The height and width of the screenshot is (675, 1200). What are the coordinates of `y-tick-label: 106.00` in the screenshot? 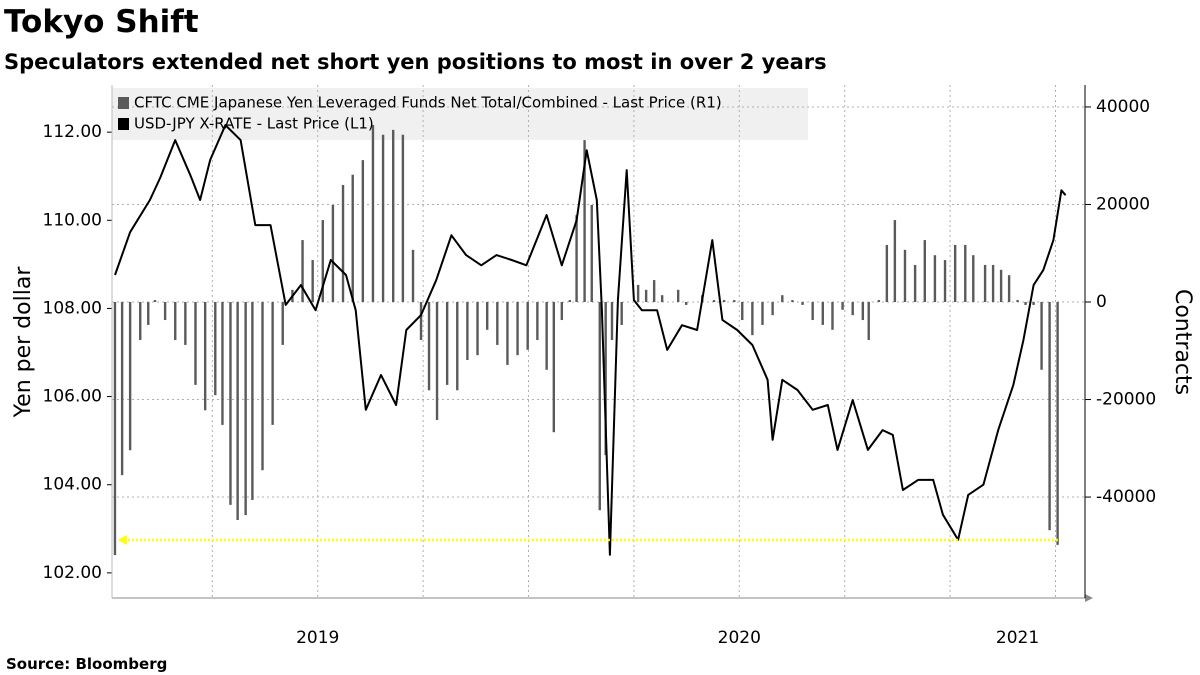 It's located at (72, 397).